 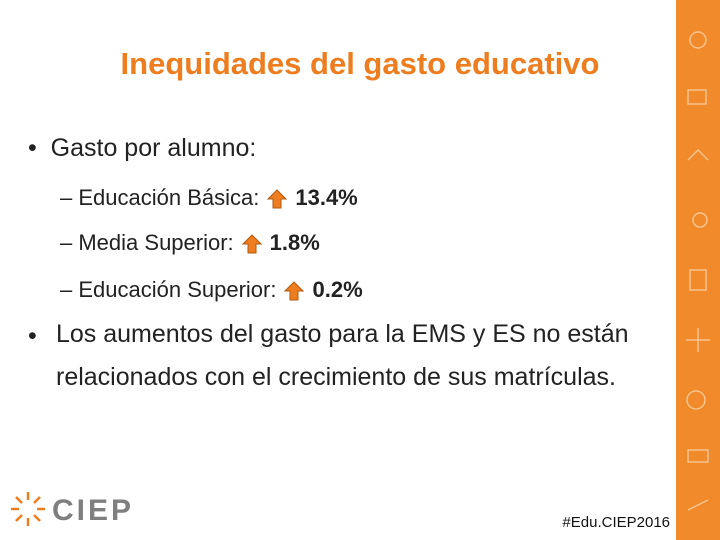 I want to click on side-strip, so click(x=698, y=270).